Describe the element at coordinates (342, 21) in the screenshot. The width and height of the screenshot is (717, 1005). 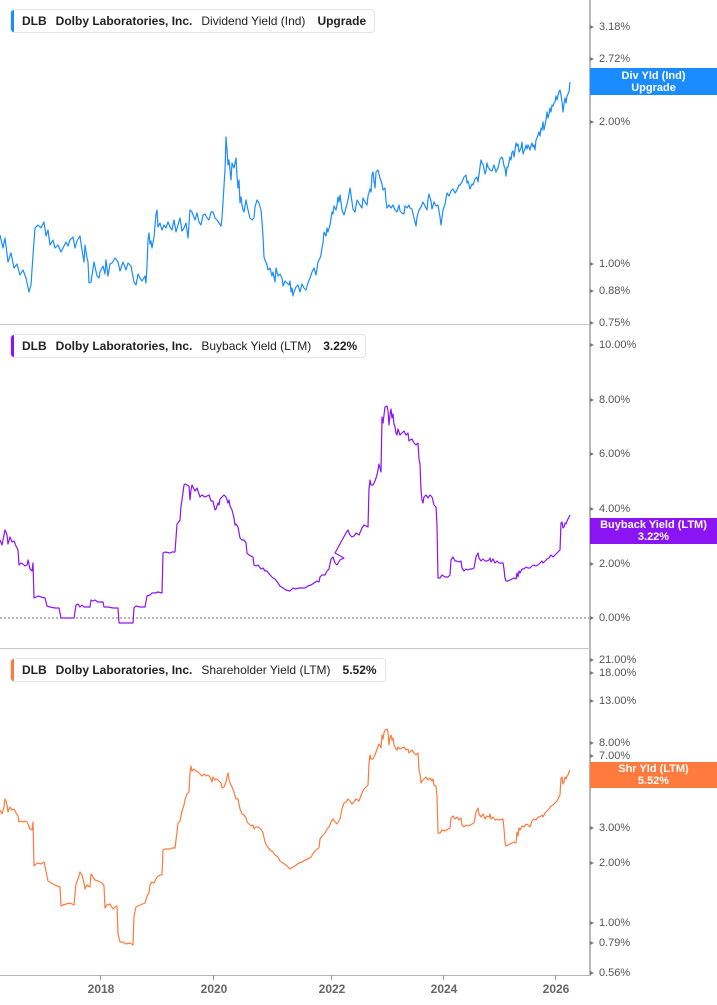
I see `legend-upgrade-link: Upgrade` at that location.